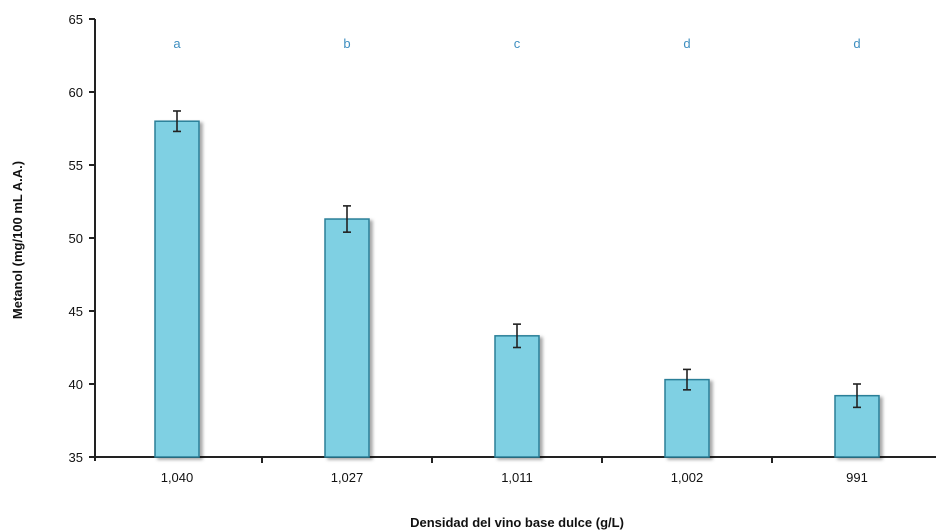 This screenshot has width=936, height=532. What do you see at coordinates (76, 457) in the screenshot?
I see `y-tick-label: 35` at bounding box center [76, 457].